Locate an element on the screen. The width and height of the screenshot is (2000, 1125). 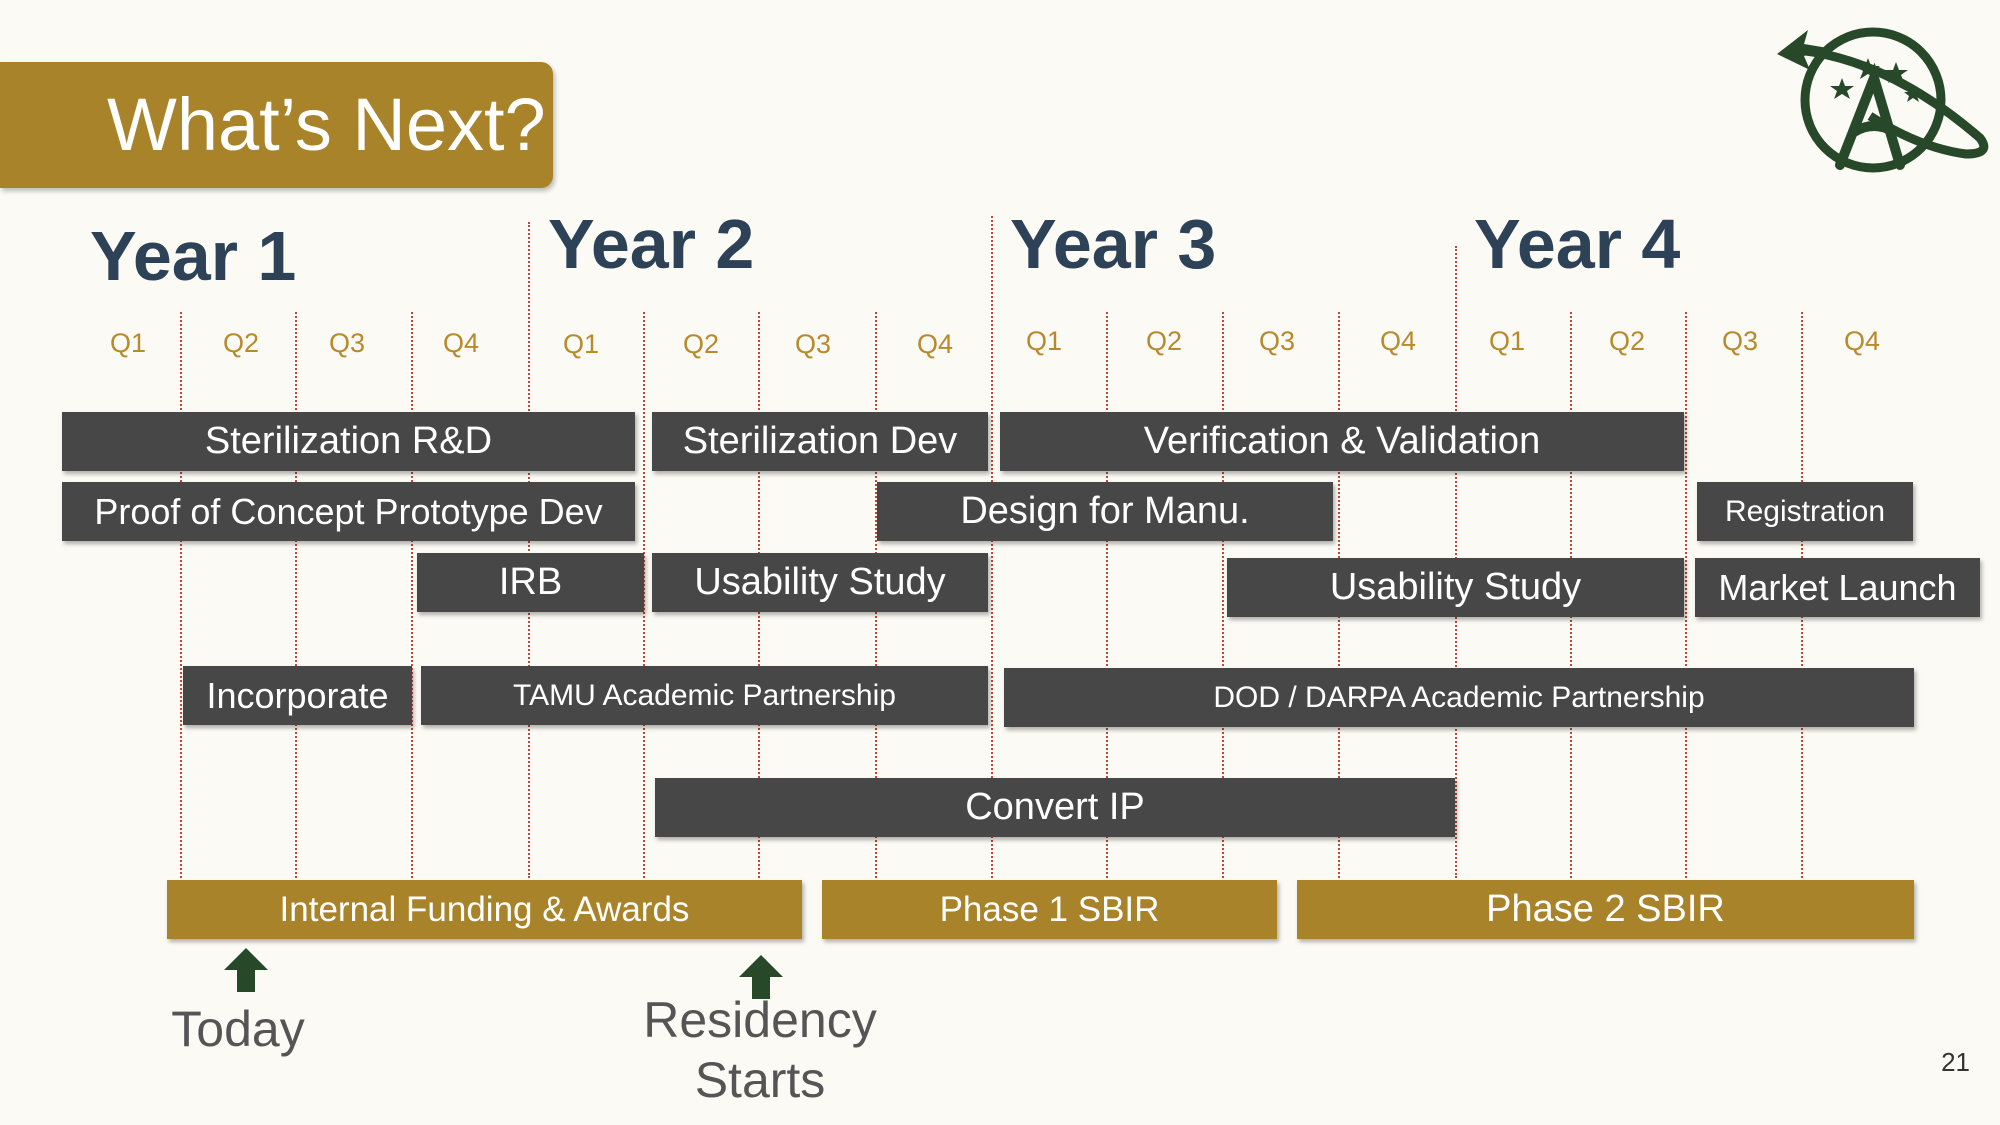
bar-proof-of-concept: Proof of Concept Prototype Dev is located at coordinates (348, 511).